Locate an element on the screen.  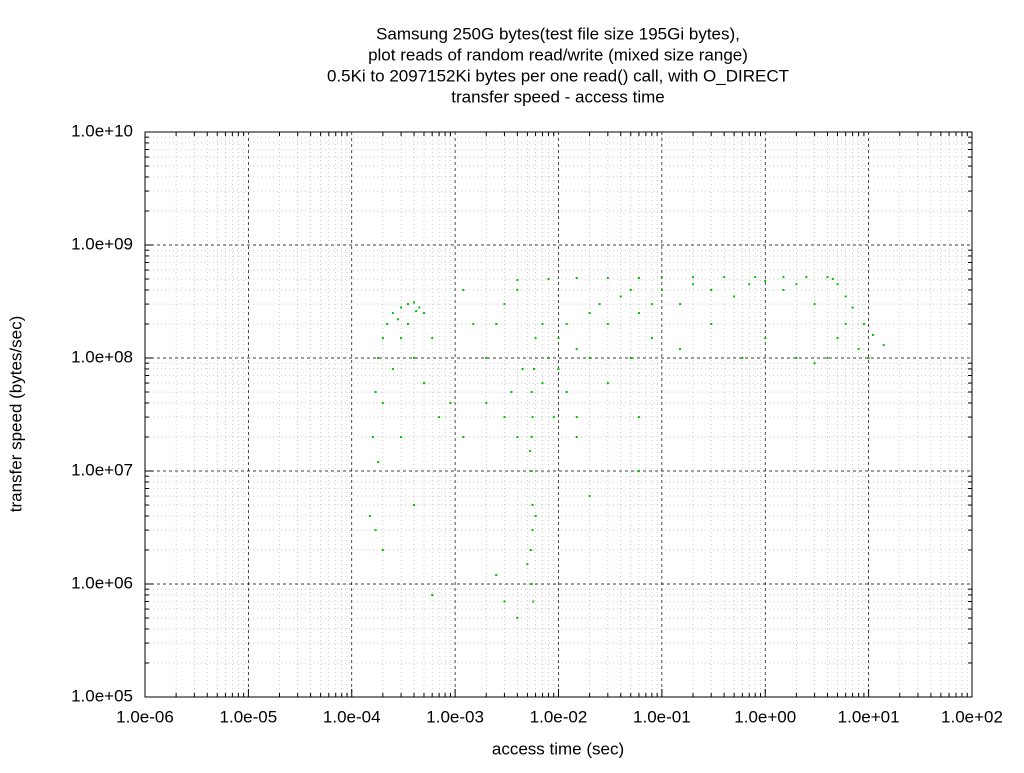
x-tick-label: 1.0e-03 is located at coordinates (455, 716).